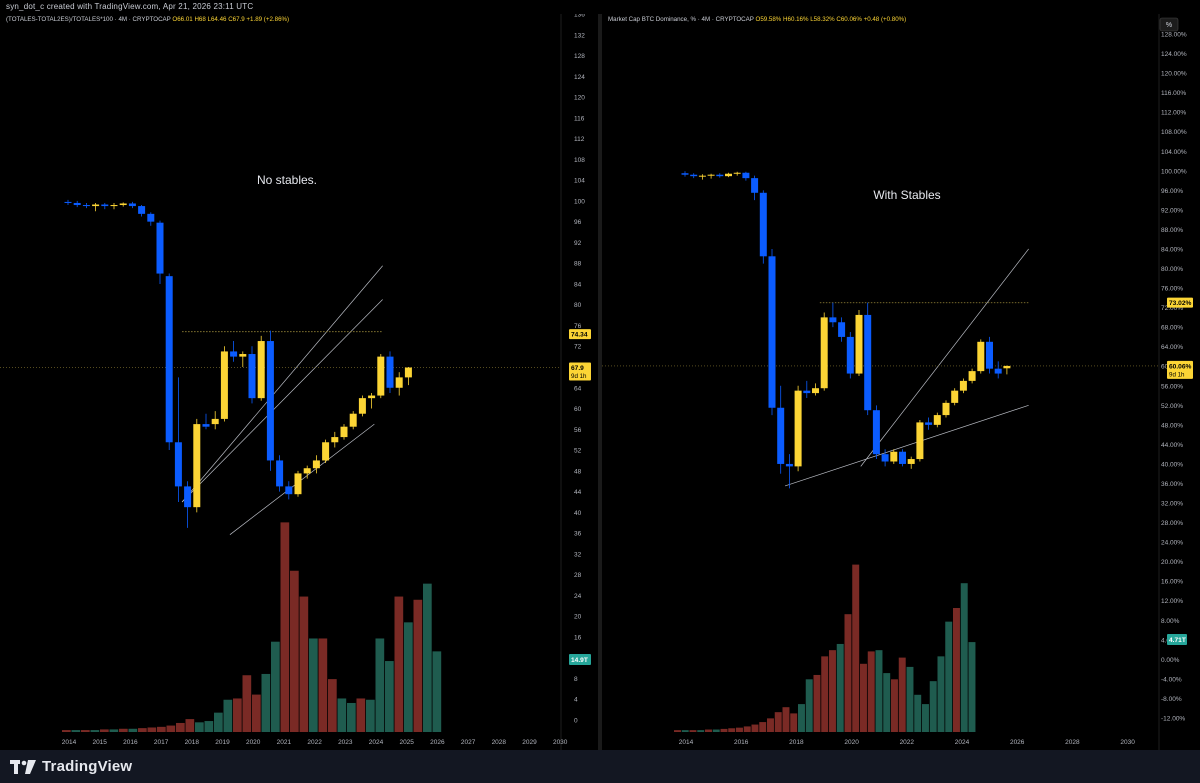 Image resolution: width=1200 pixels, height=783 pixels. What do you see at coordinates (71, 766) in the screenshot?
I see `tradingview-logo: TradingView` at bounding box center [71, 766].